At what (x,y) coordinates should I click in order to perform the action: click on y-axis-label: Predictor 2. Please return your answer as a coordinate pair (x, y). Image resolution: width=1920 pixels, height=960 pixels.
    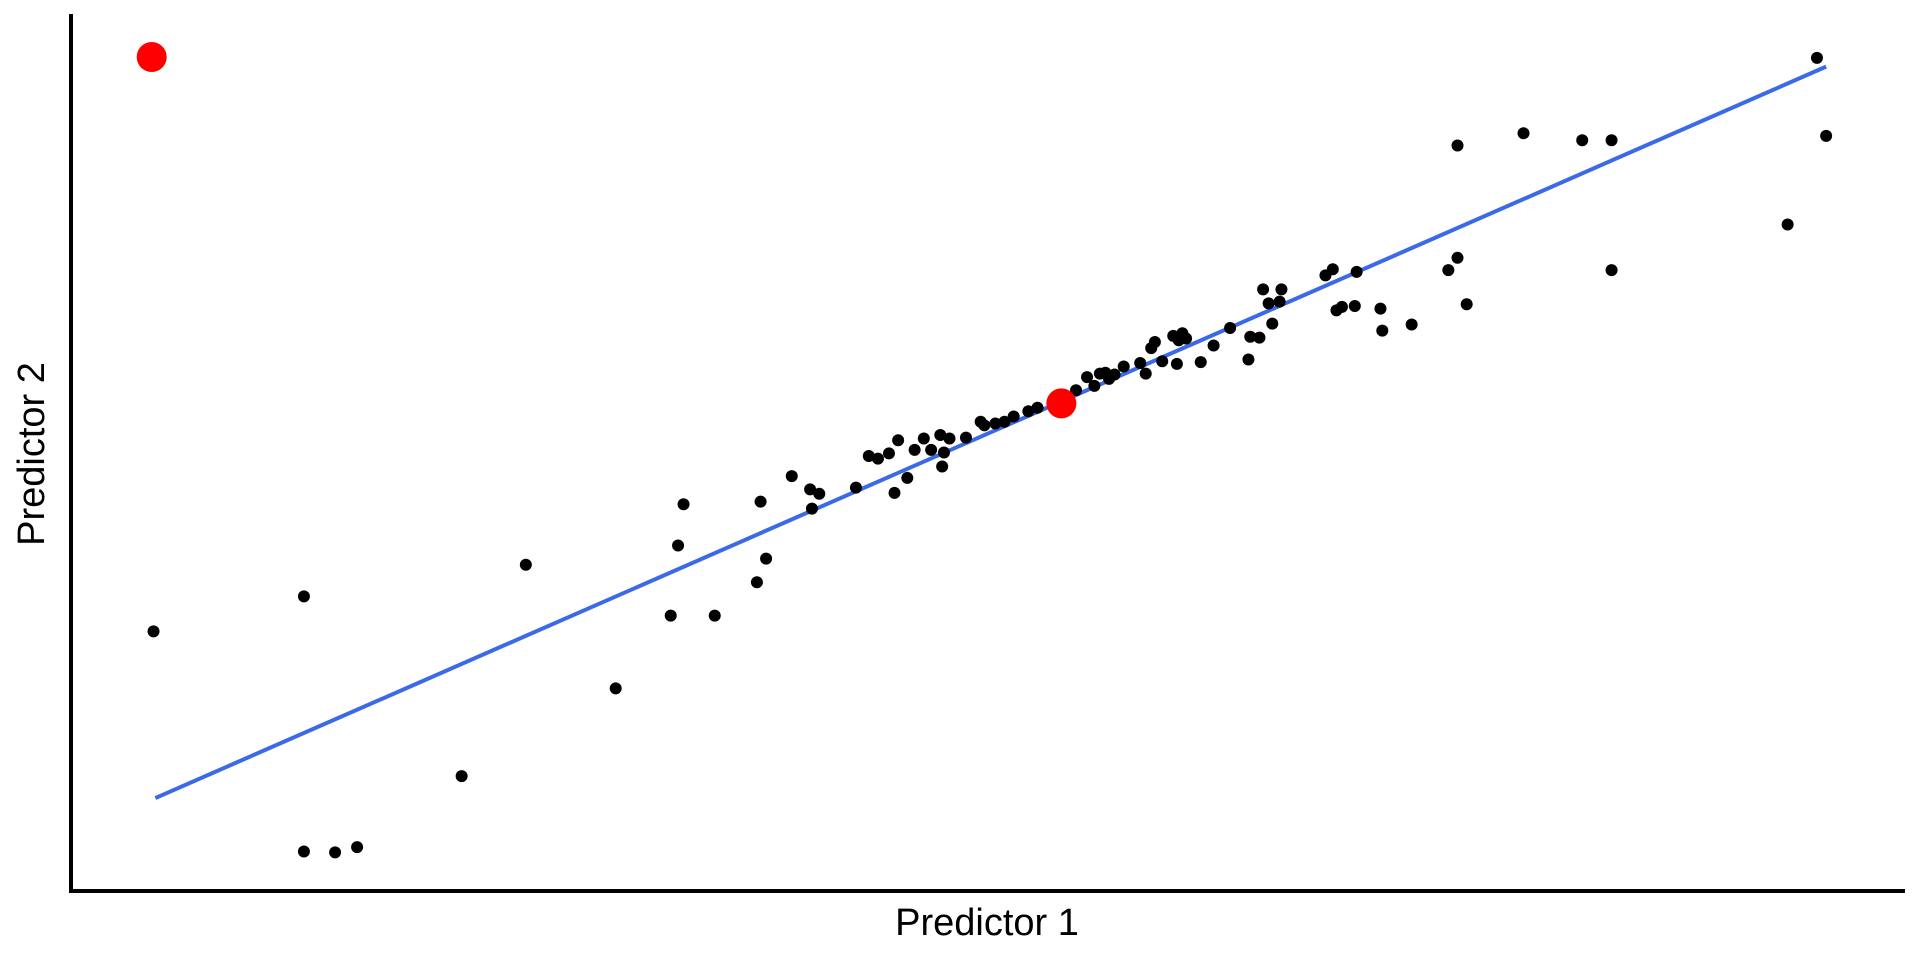
    Looking at the image, I should click on (32, 454).